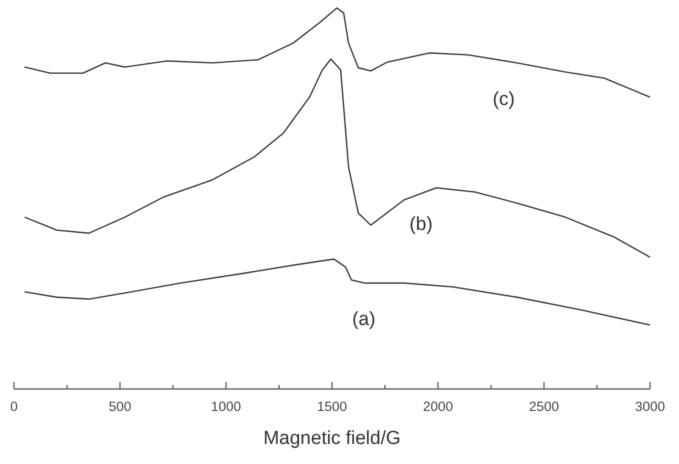 This screenshot has height=464, width=679. Describe the element at coordinates (364, 319) in the screenshot. I see `series-label: (a)` at that location.